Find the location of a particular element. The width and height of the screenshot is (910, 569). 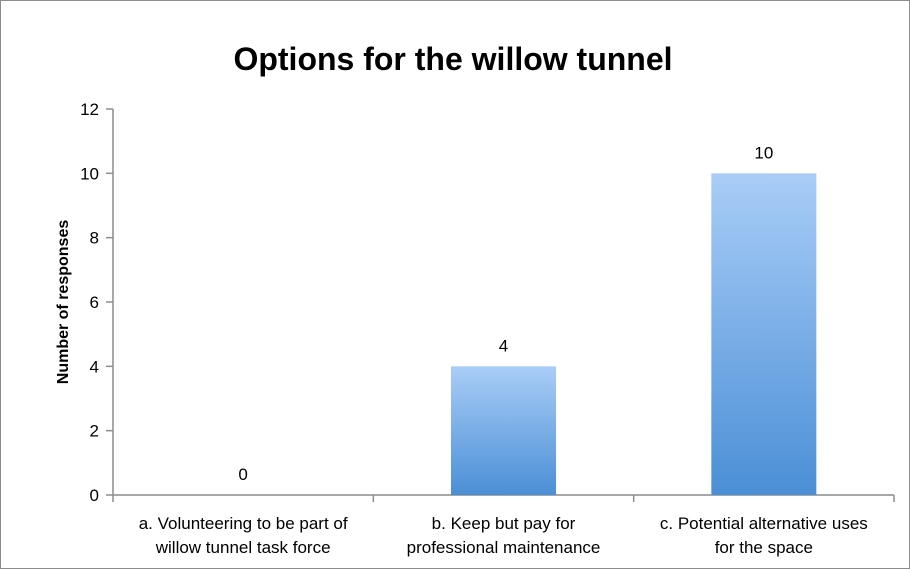

y-tick-label: 12 is located at coordinates (89, 109).